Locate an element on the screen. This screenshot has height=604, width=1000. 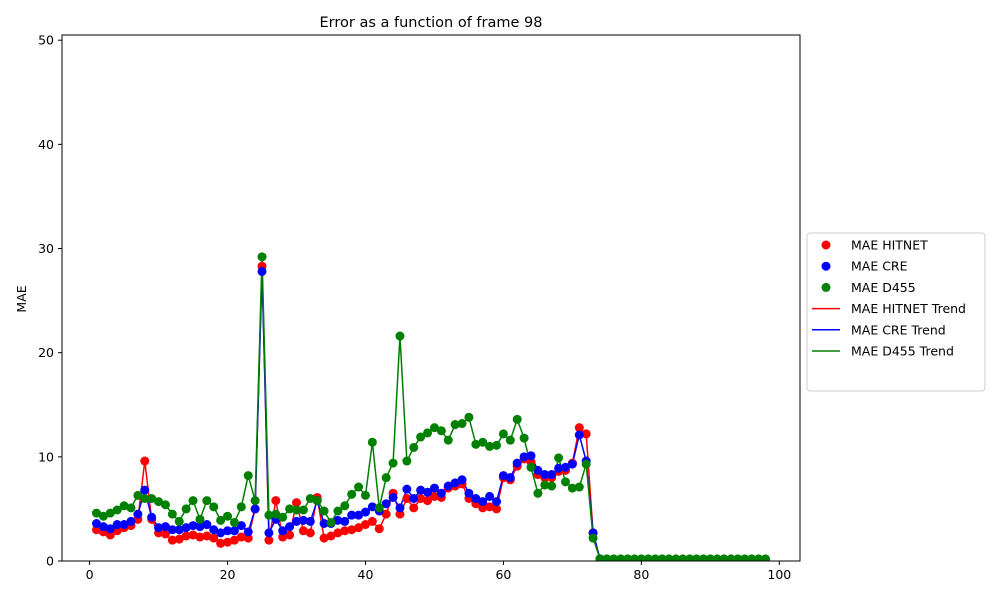
x-tick-label: 20 is located at coordinates (228, 574).